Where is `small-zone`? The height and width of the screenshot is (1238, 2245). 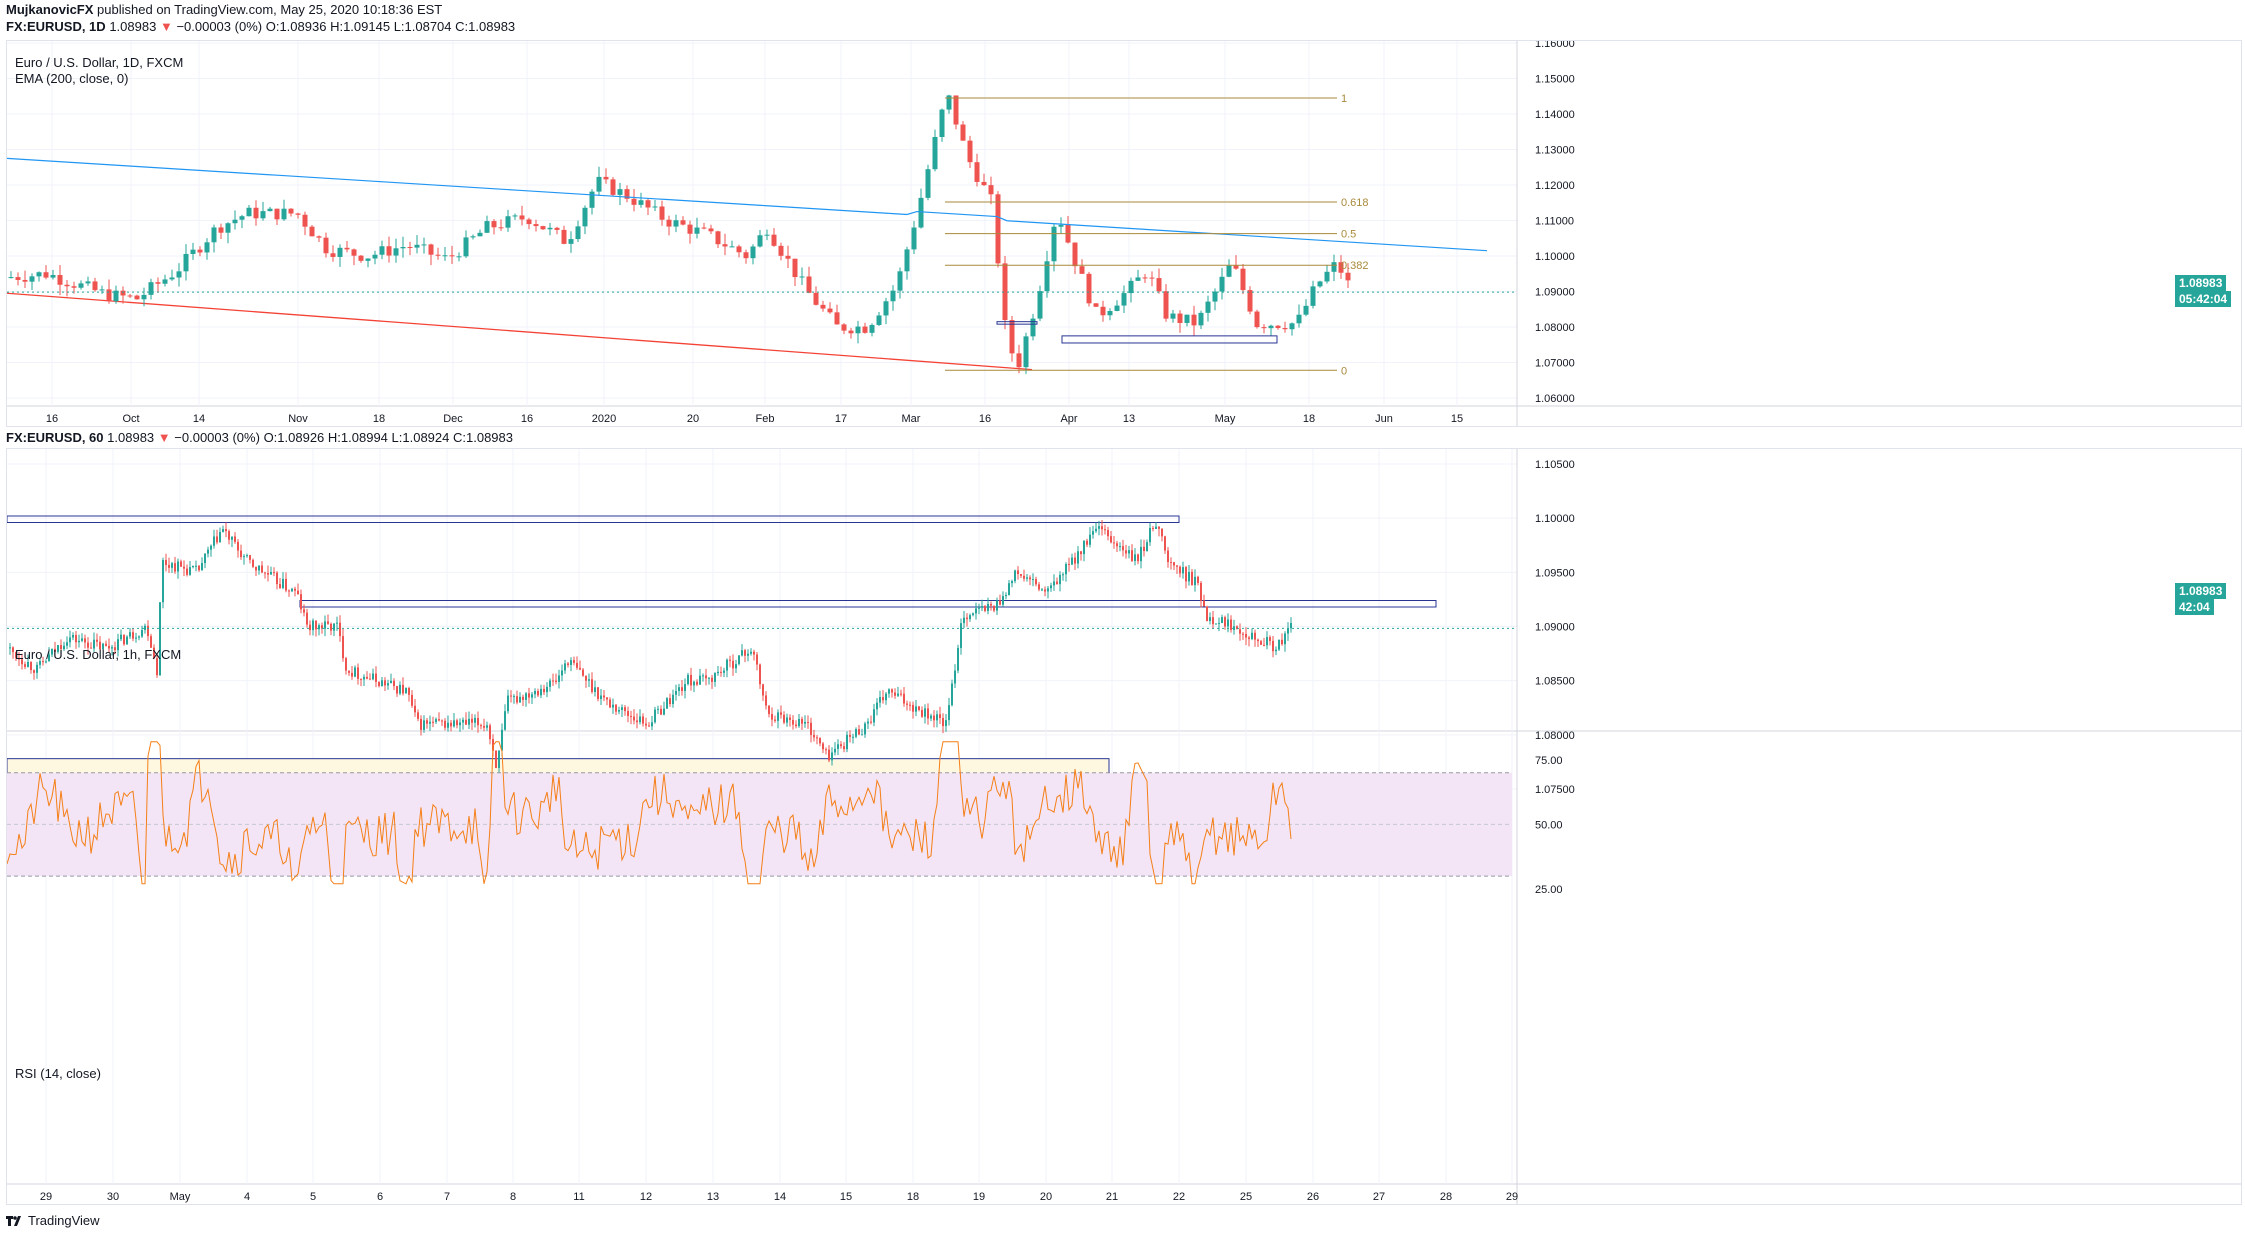
small-zone is located at coordinates (1017, 323).